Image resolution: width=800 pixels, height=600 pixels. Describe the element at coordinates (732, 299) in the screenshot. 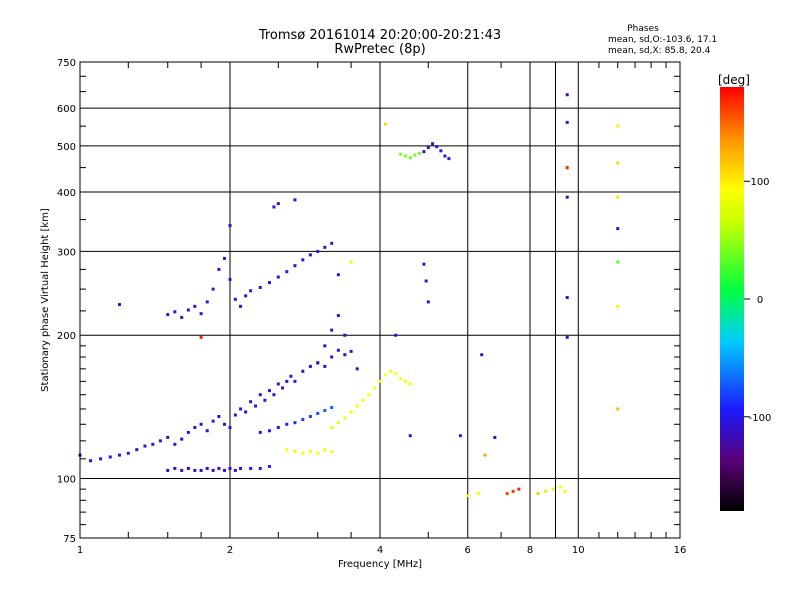

I see `colorbar` at that location.